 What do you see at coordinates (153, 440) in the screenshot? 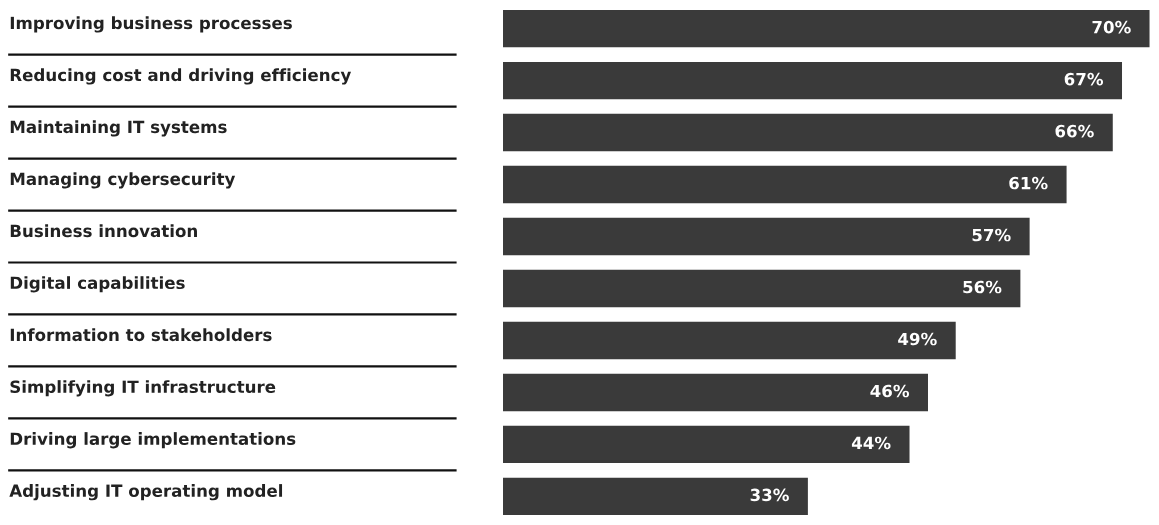
I see `y-tick-label: Driving large implementations` at bounding box center [153, 440].